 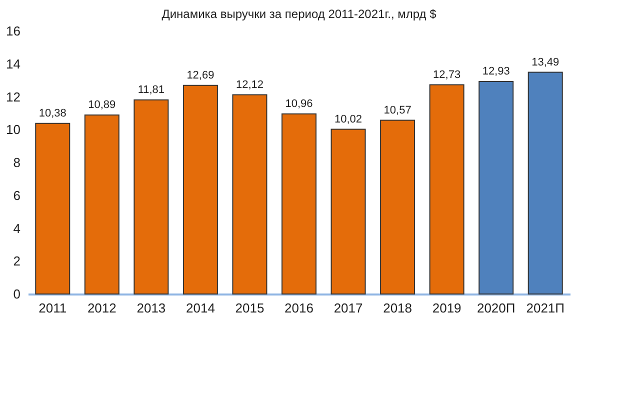 I want to click on data-label: 11,81, so click(x=151, y=90).